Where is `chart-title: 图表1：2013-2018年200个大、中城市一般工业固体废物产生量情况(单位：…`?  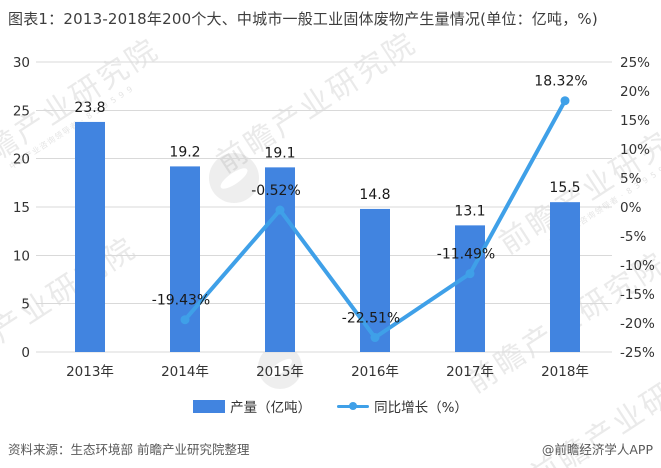 chart-title: 图表1：2013-2018年200个大、中城市一般工业固体废物产生量情况(单位：… is located at coordinates (303, 19).